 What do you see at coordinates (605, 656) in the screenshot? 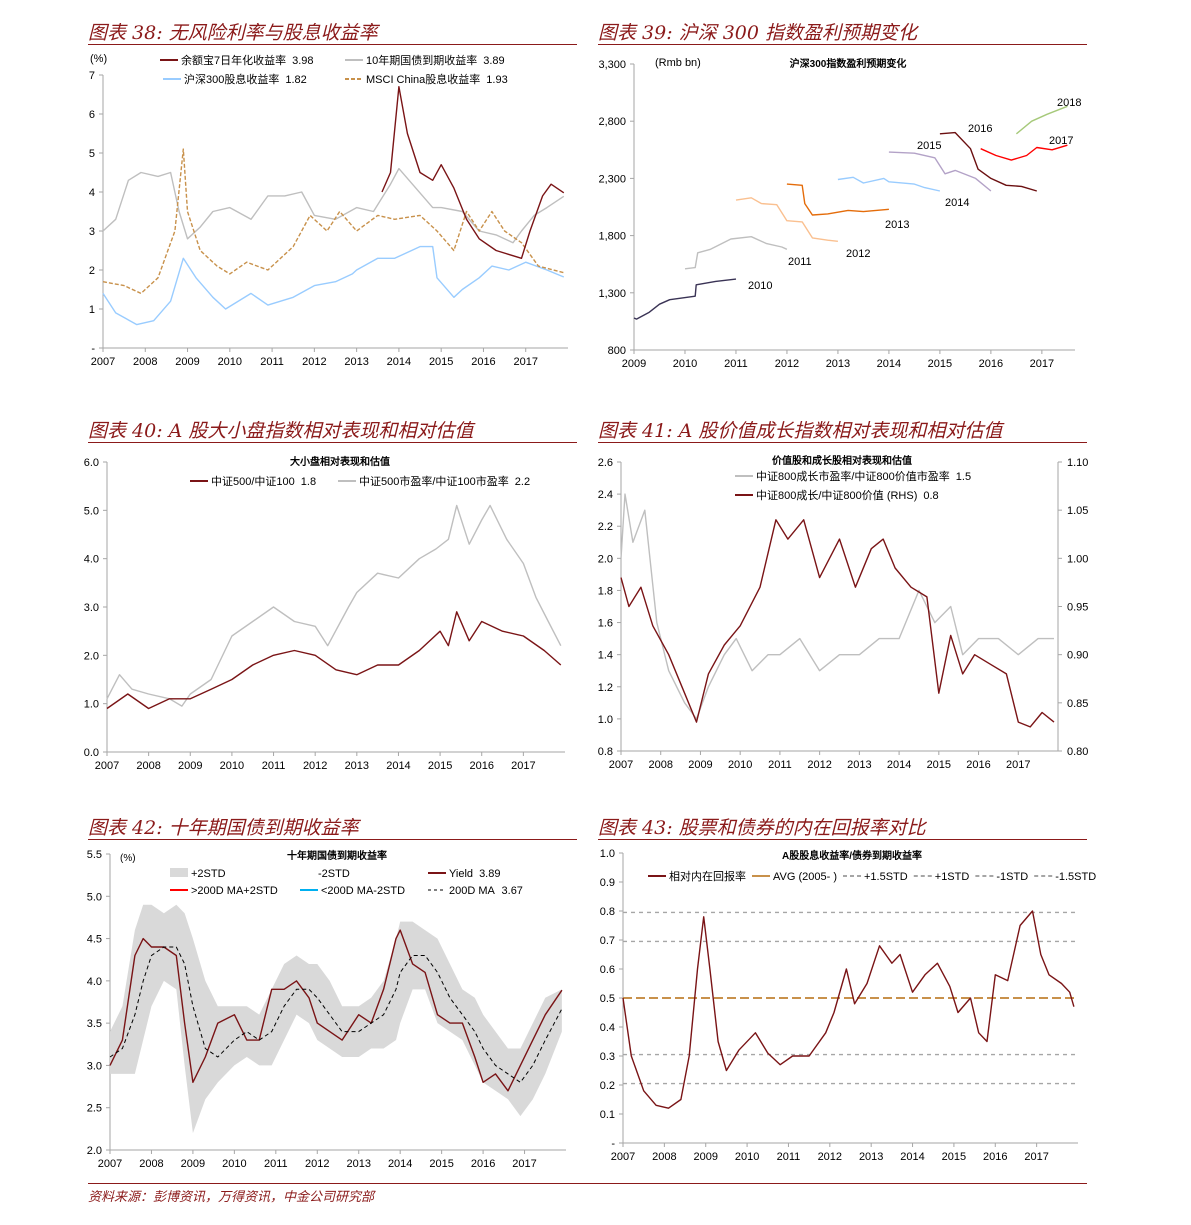
I see `y-tick-label: 1.4` at bounding box center [605, 656].